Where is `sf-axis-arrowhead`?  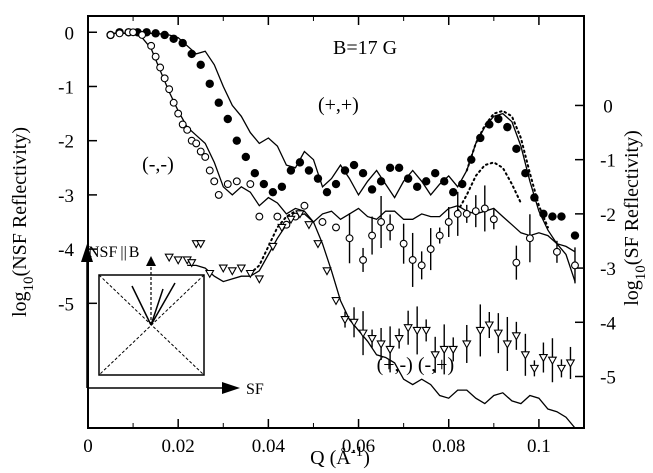 sf-axis-arrowhead is located at coordinates (231, 388).